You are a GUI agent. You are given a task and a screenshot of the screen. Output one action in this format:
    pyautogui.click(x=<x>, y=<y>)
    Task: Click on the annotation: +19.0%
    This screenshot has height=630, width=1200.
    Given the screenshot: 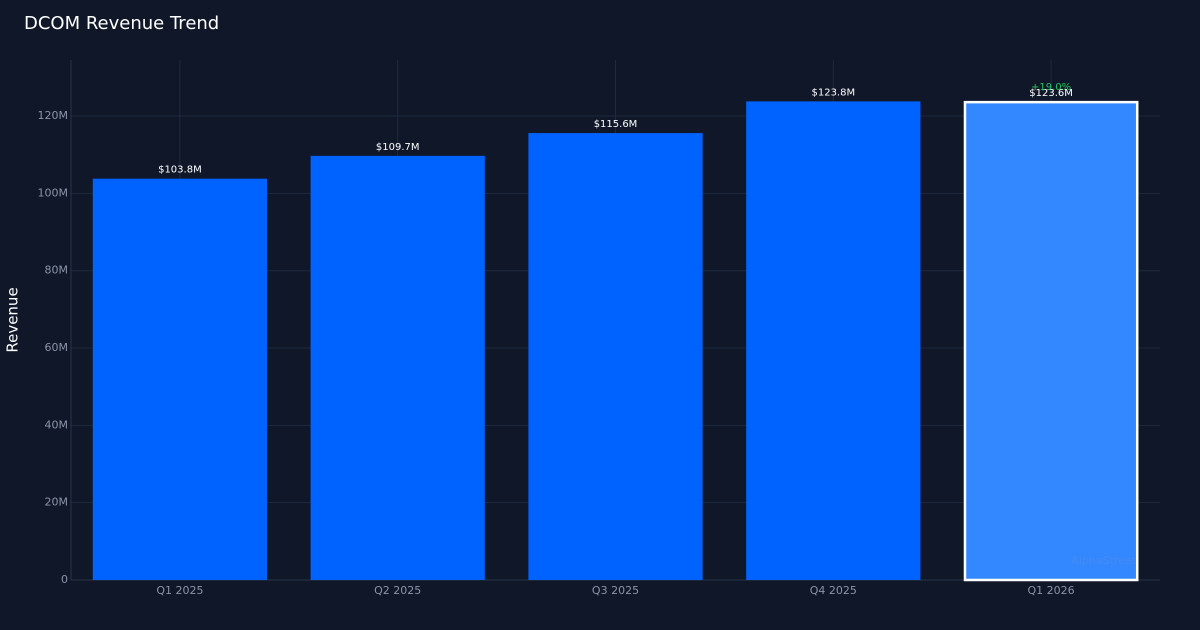 What is the action you would take?
    pyautogui.click(x=1051, y=87)
    